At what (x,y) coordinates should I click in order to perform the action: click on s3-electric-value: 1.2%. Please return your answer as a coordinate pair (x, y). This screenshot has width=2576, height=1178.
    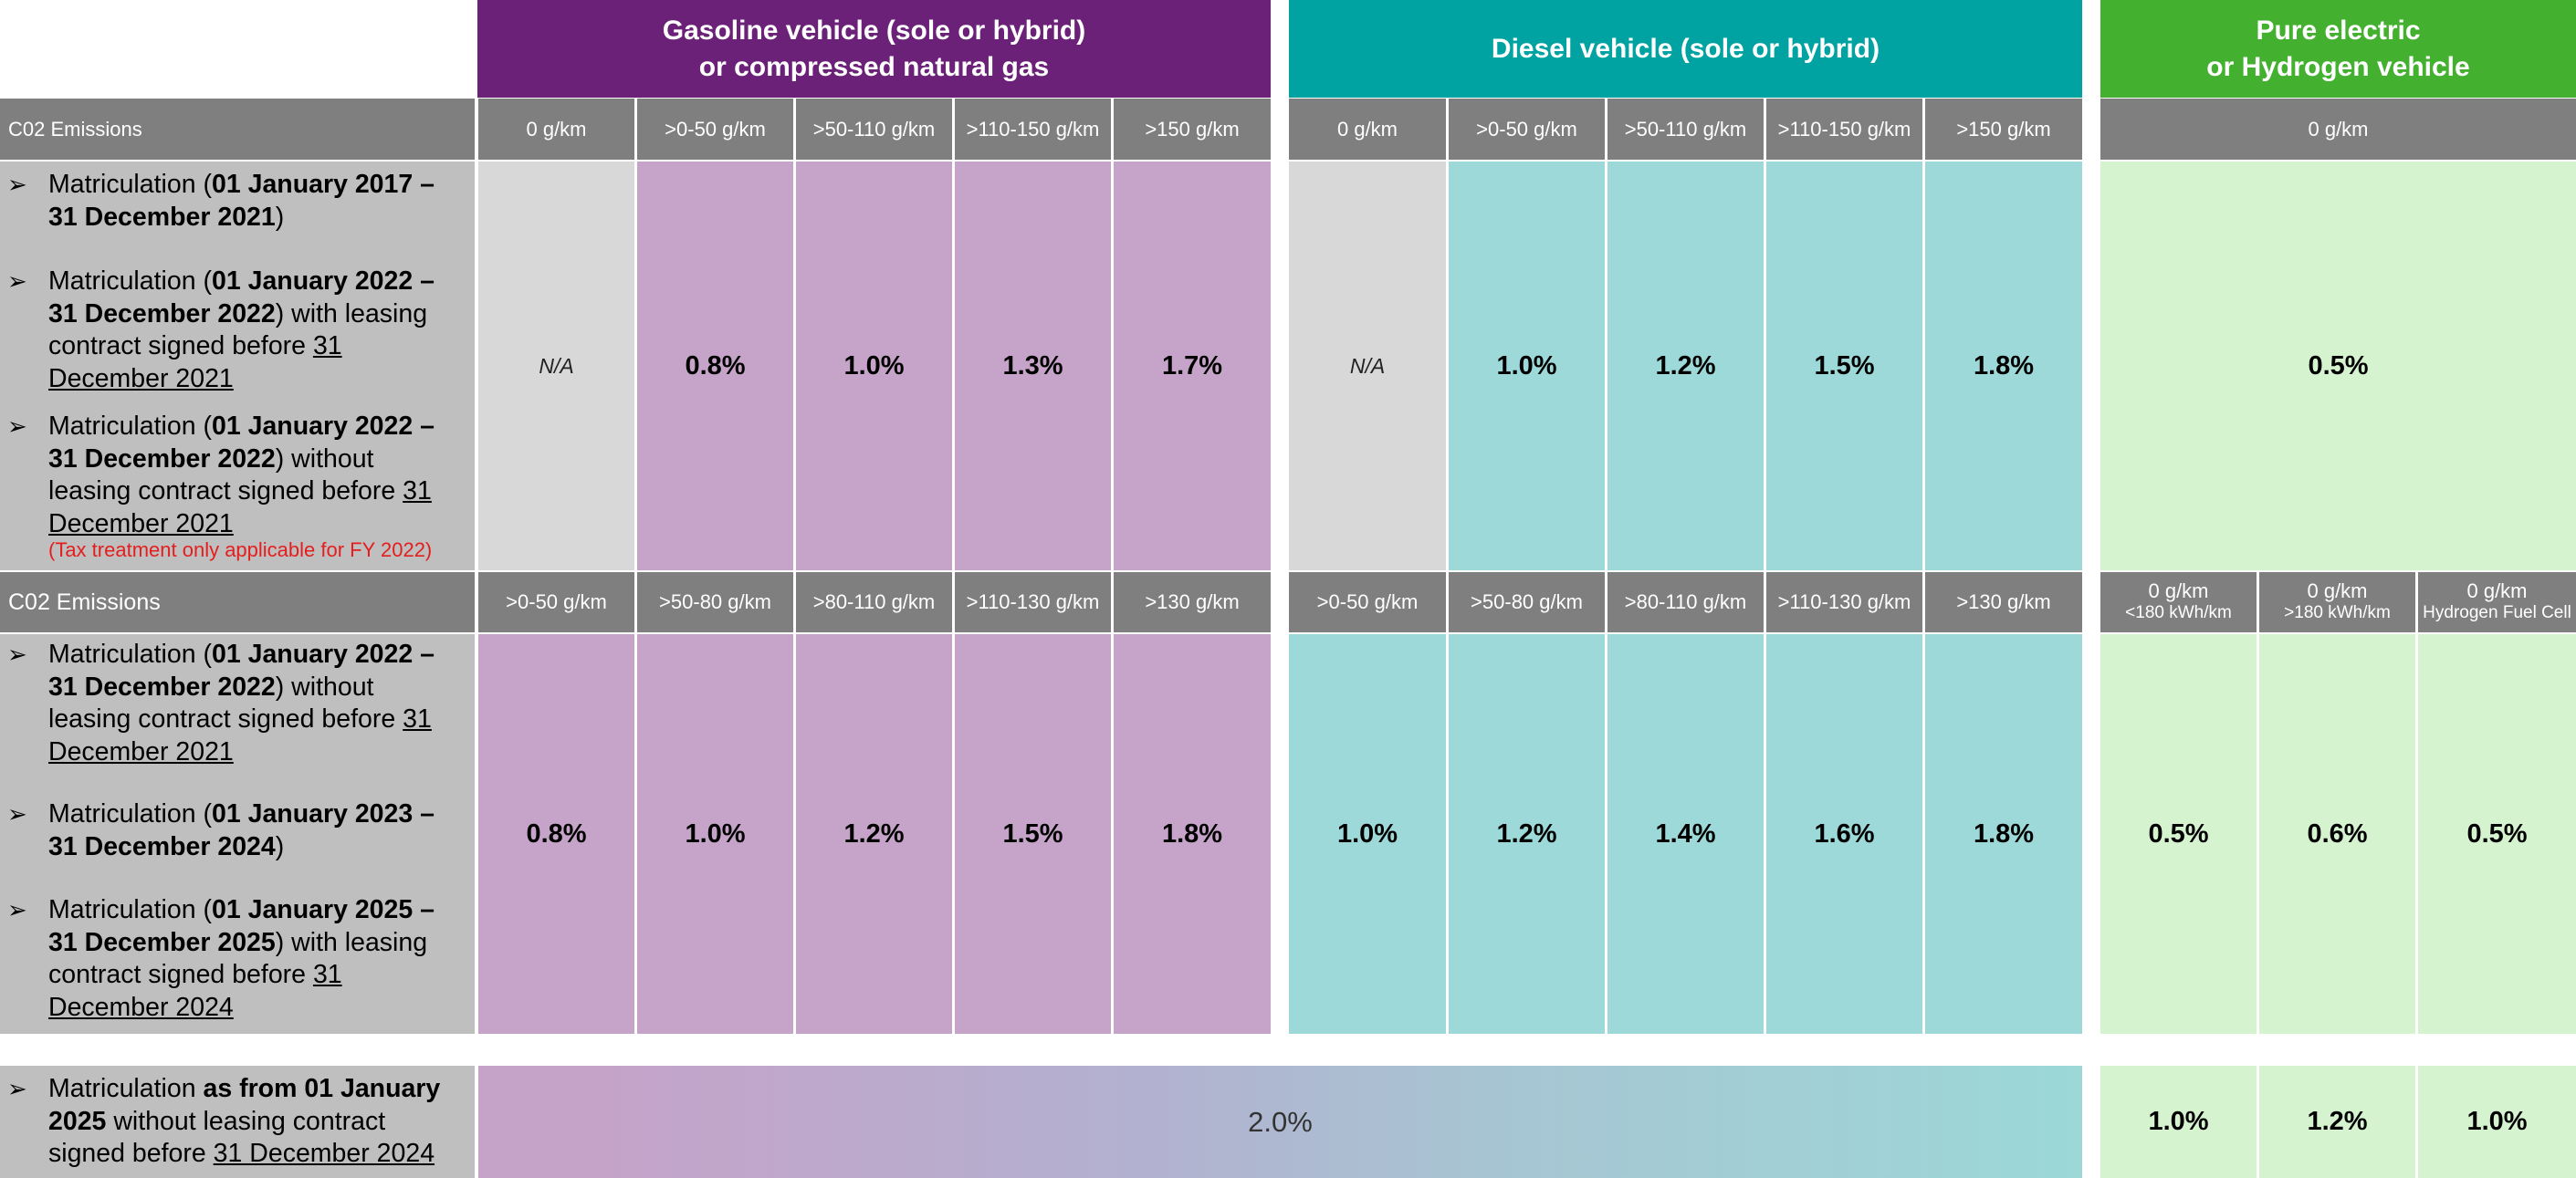
    Looking at the image, I should click on (2337, 1122).